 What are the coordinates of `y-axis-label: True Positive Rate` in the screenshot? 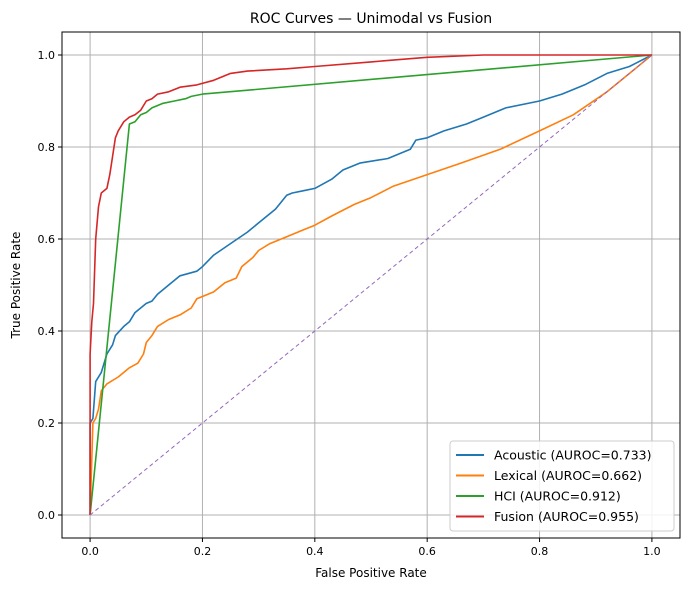 It's located at (16, 286).